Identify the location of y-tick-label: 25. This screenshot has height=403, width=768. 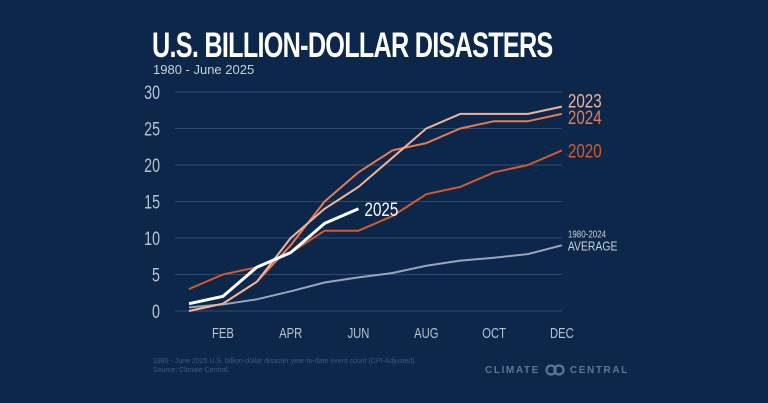
(152, 129).